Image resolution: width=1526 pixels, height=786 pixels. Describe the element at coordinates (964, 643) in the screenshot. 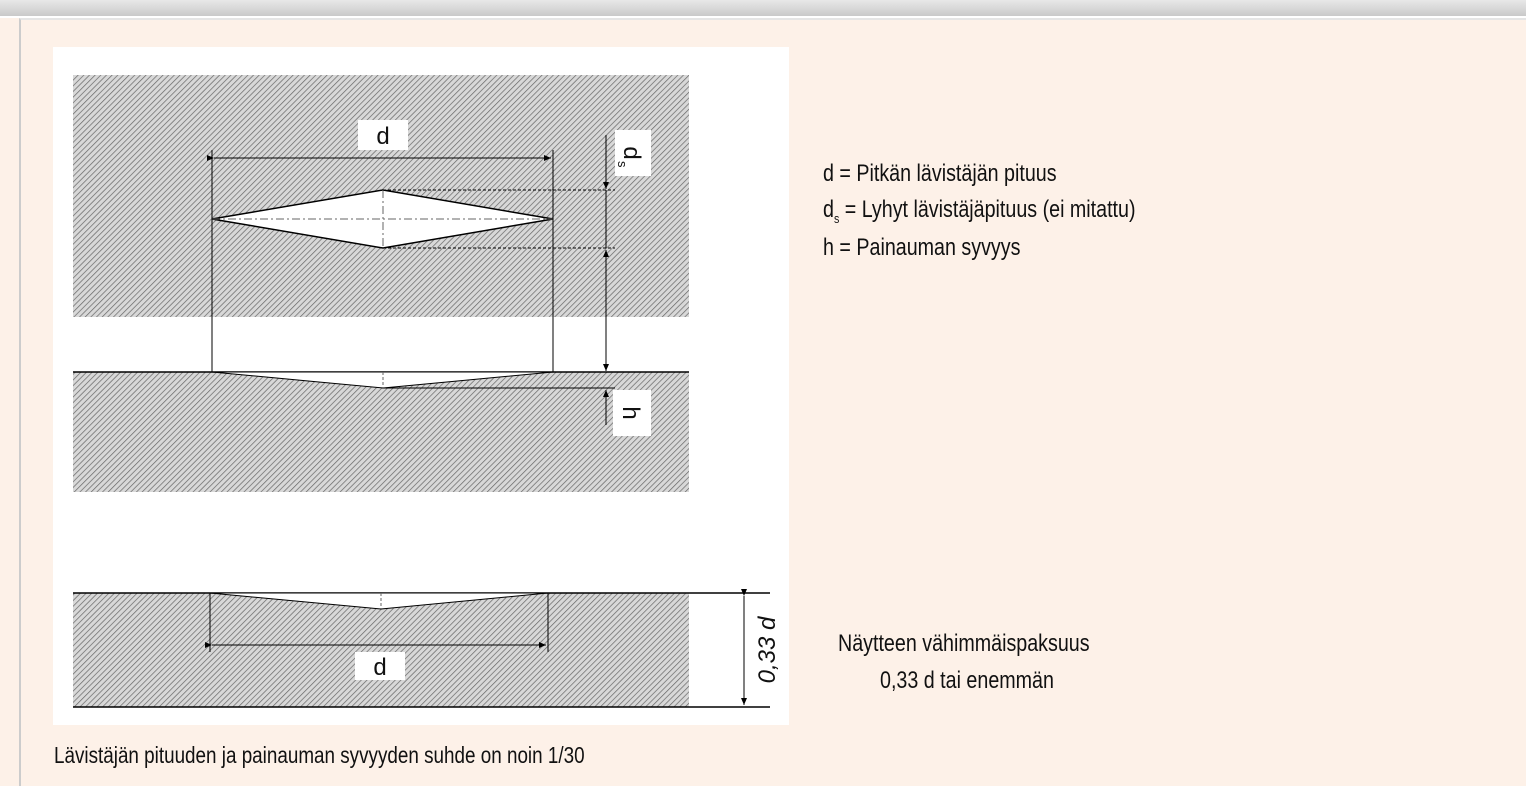

I see `note-line: Näytteen vähimmäispaksuus` at that location.